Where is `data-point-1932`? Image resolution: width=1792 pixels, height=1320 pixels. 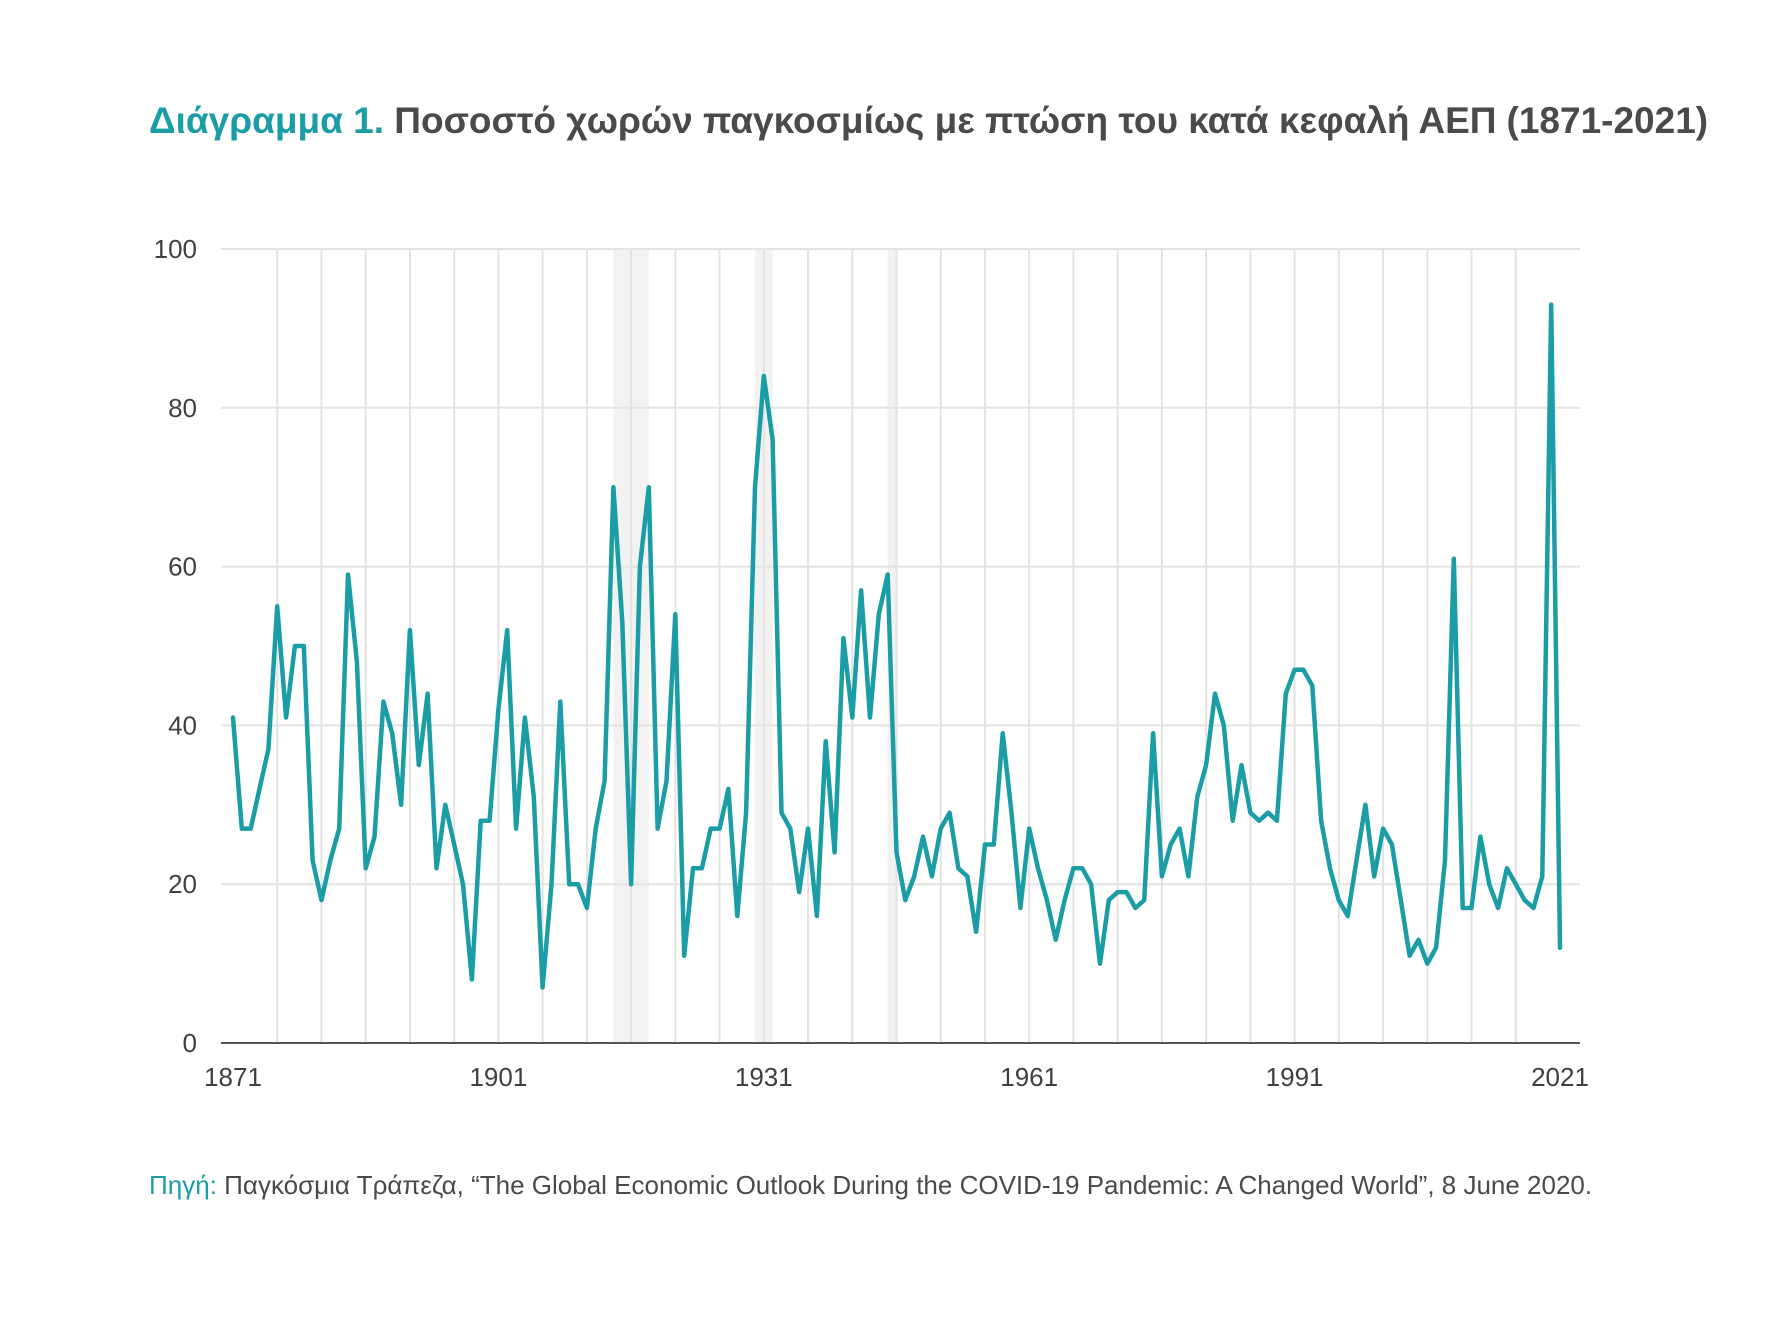 data-point-1932 is located at coordinates (773, 440).